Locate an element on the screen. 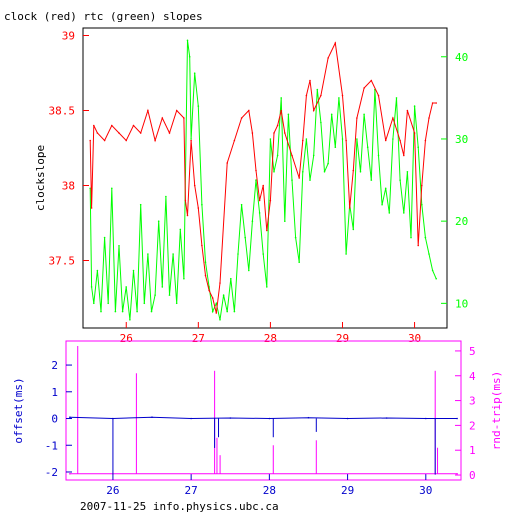 Image resolution: width=512 pixels, height=512 pixels. top-x-tick-label: 30 is located at coordinates (414, 338).